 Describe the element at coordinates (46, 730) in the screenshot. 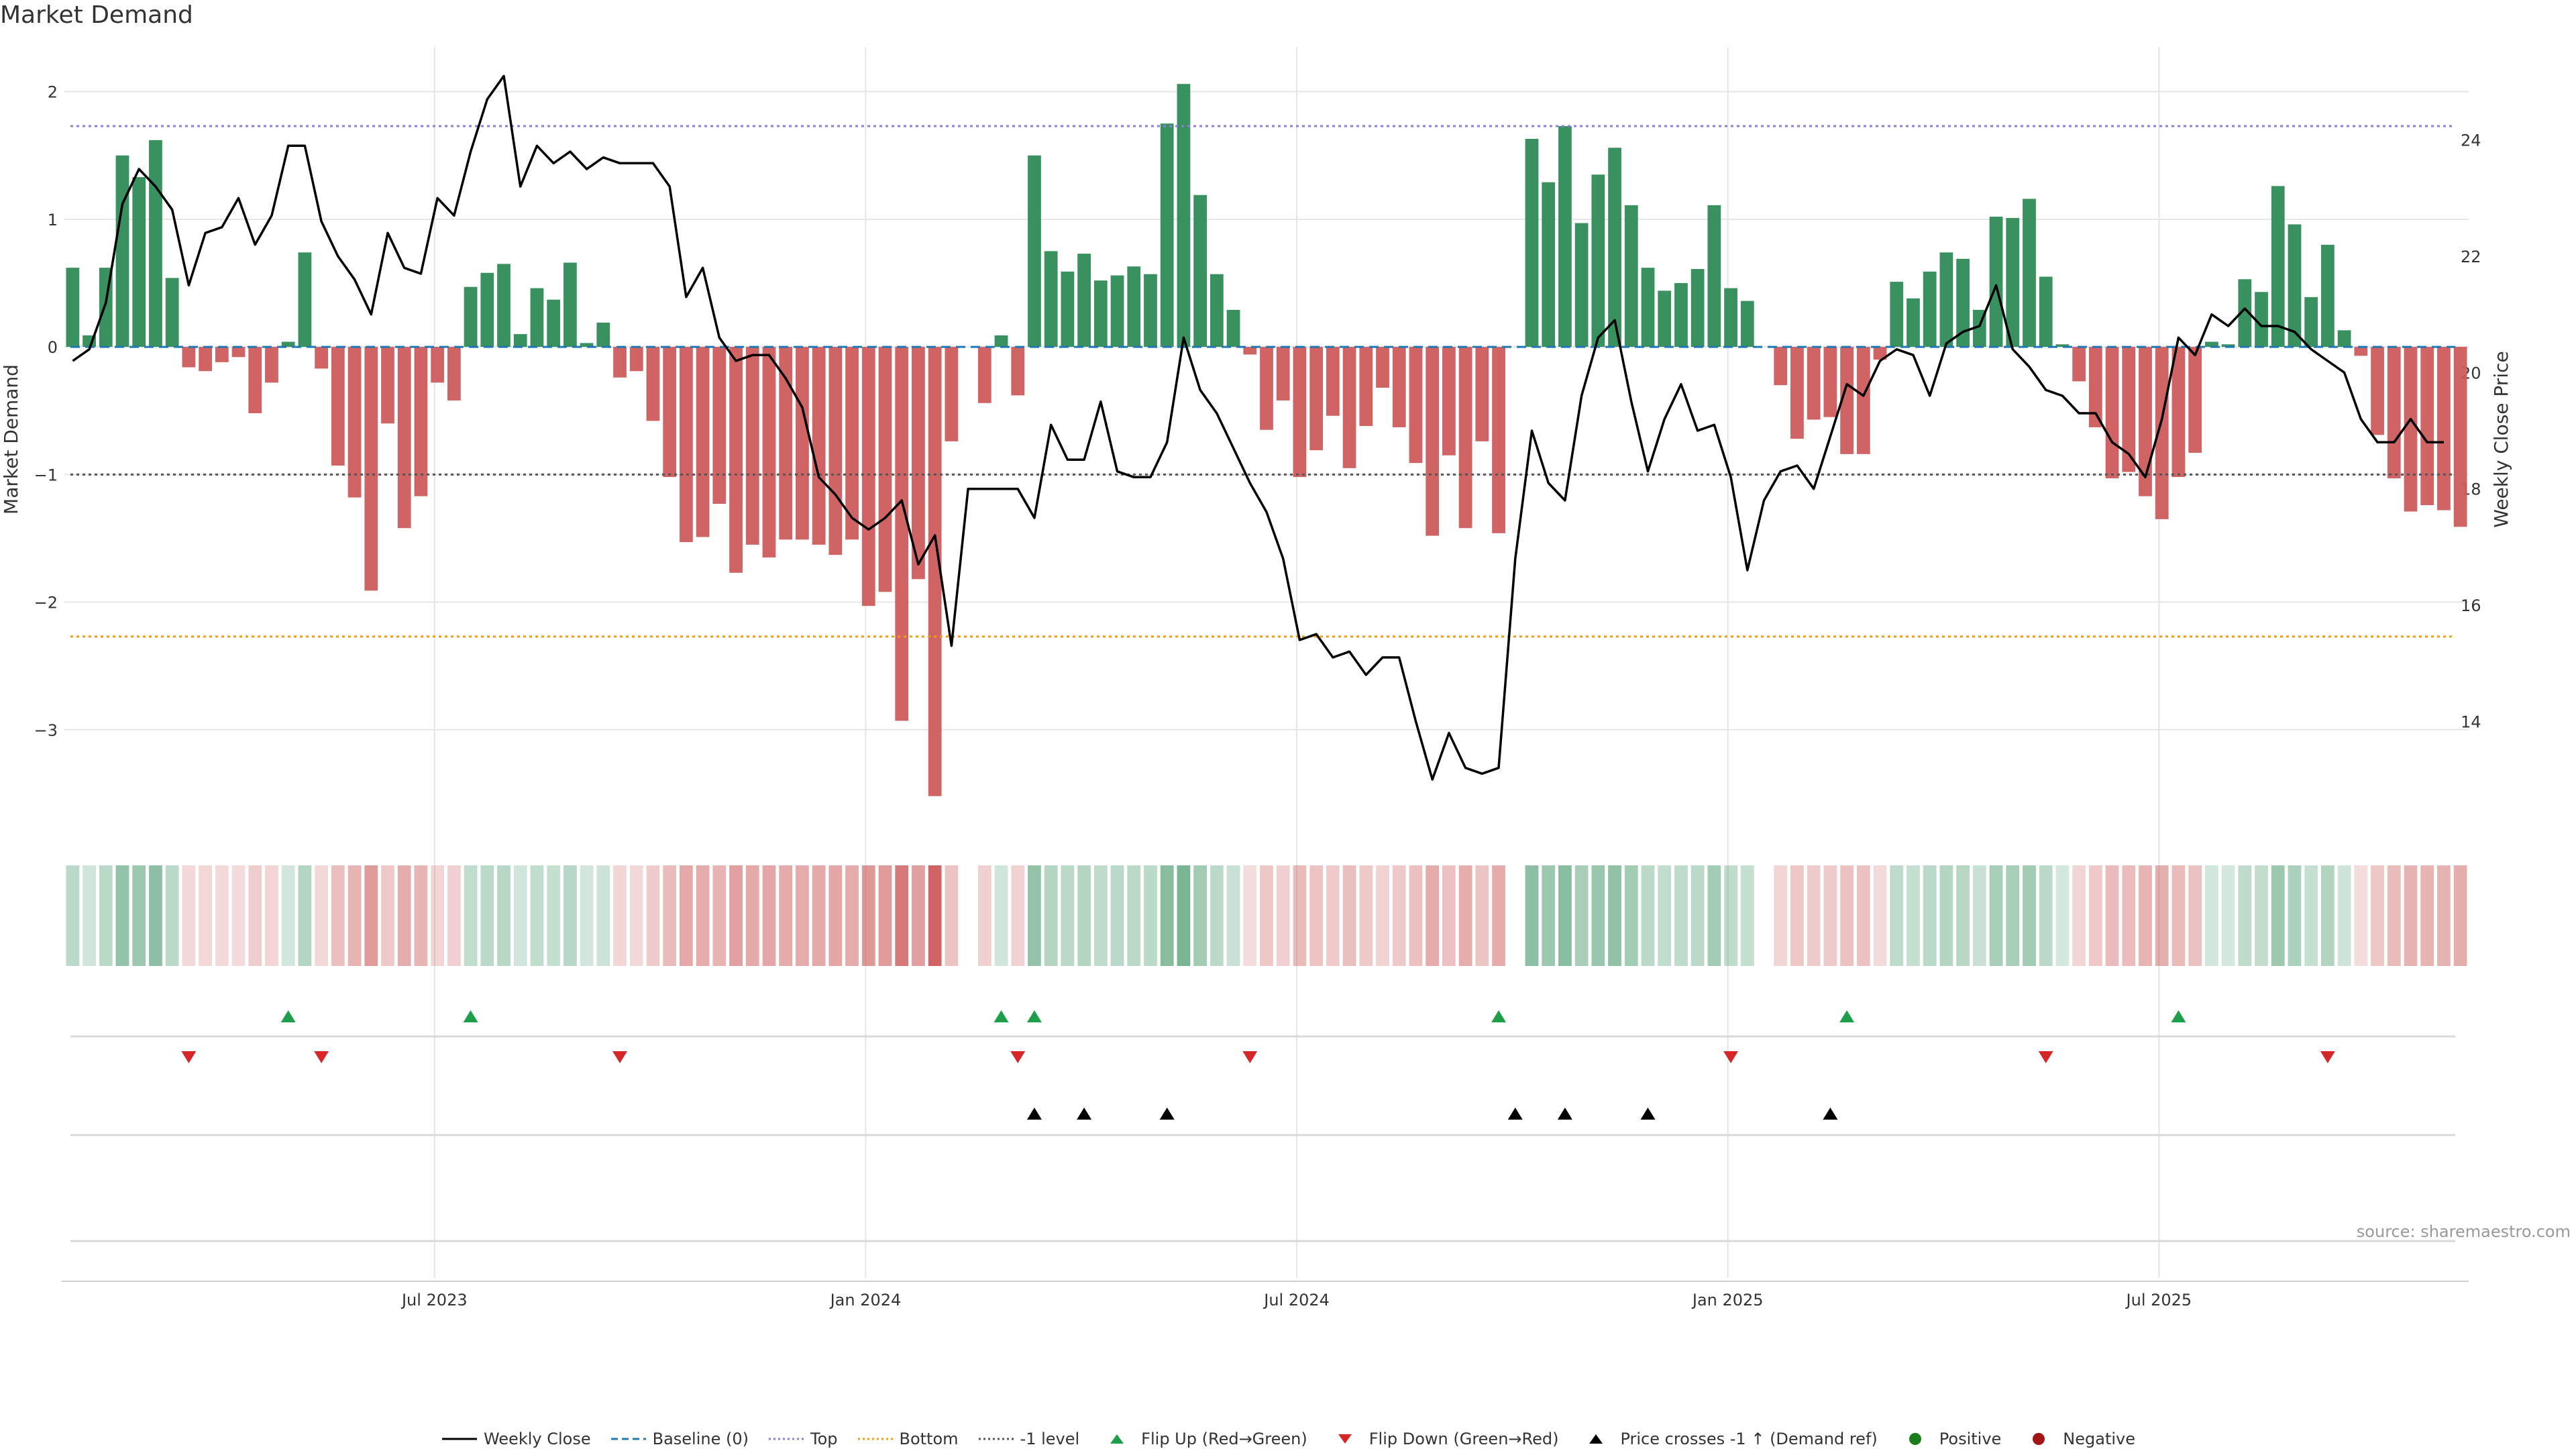

I see `y-tick-label: −3` at that location.